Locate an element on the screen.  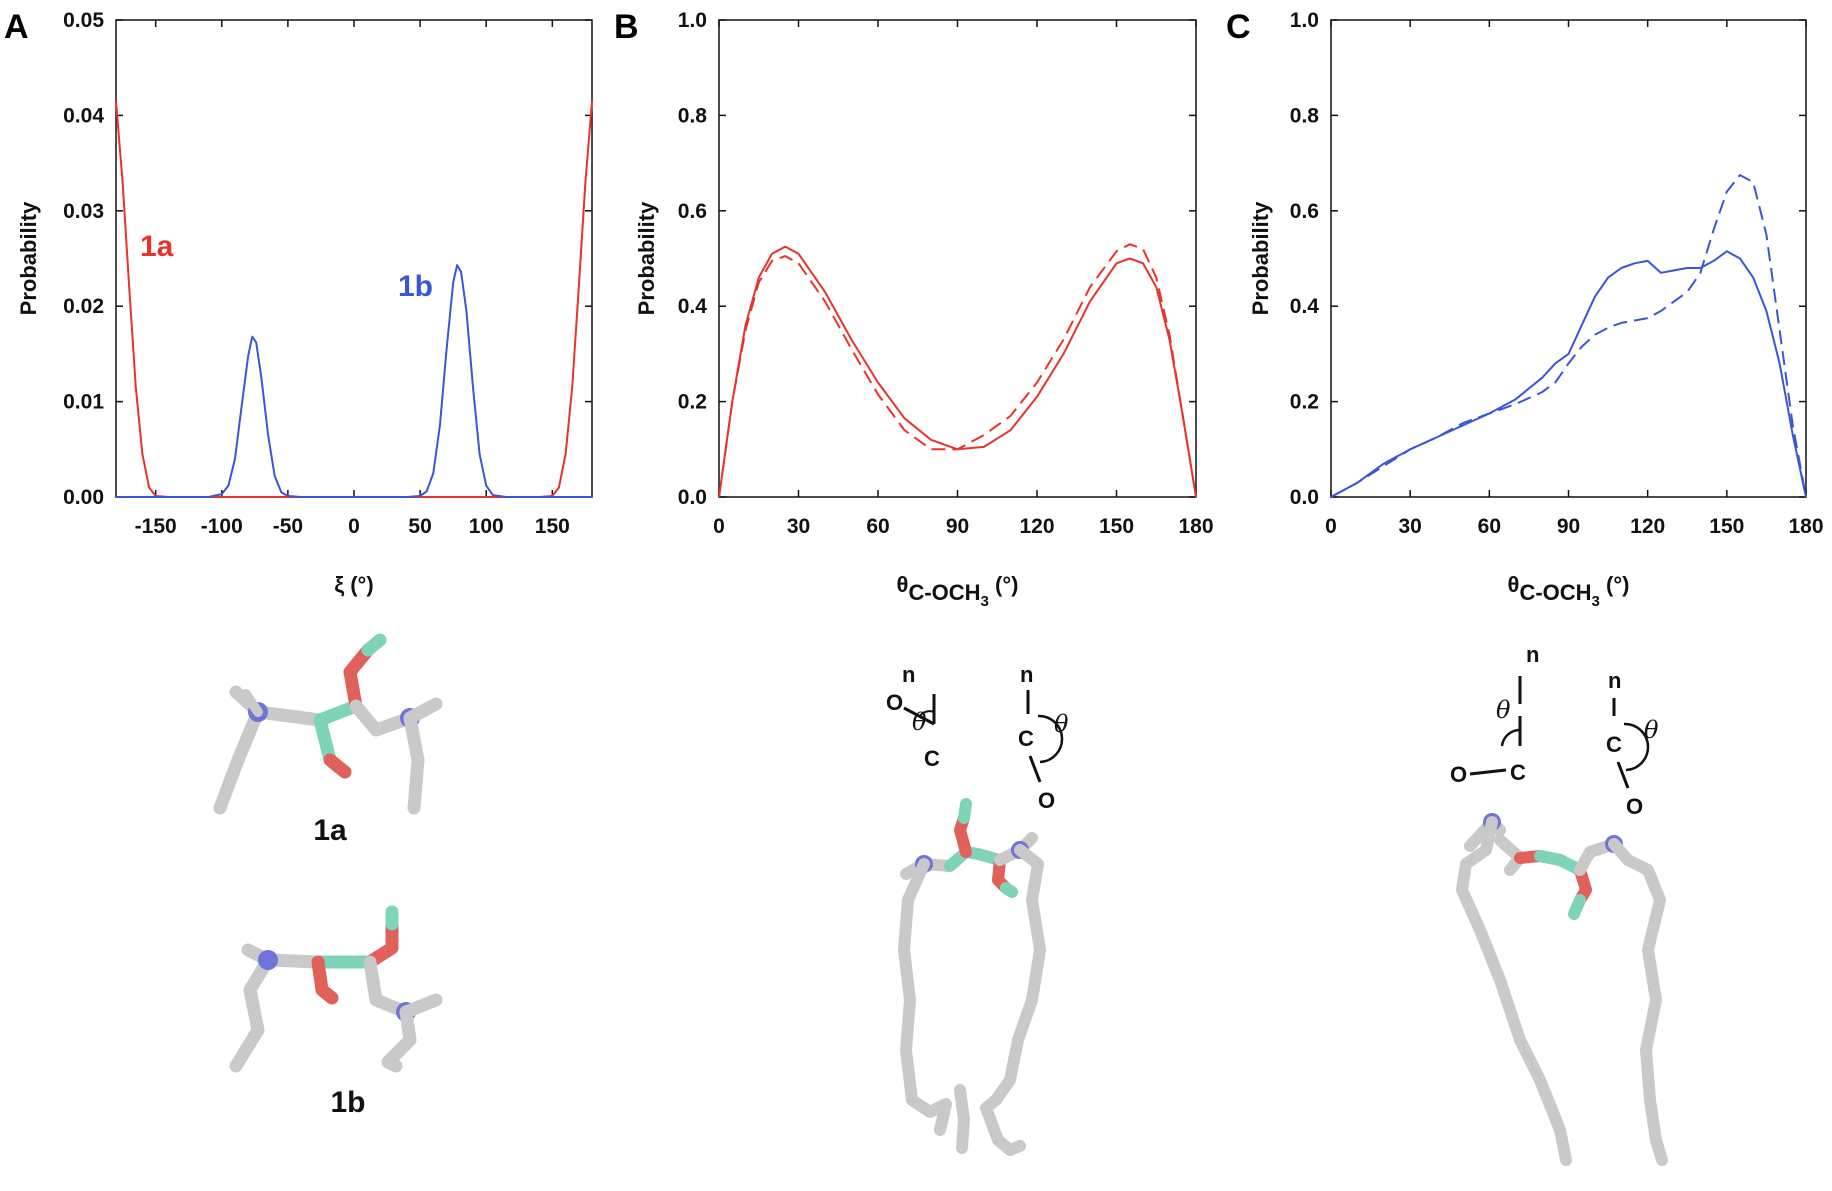
angle-schematic-b-left: n O θ C is located at coordinates (913, 716).